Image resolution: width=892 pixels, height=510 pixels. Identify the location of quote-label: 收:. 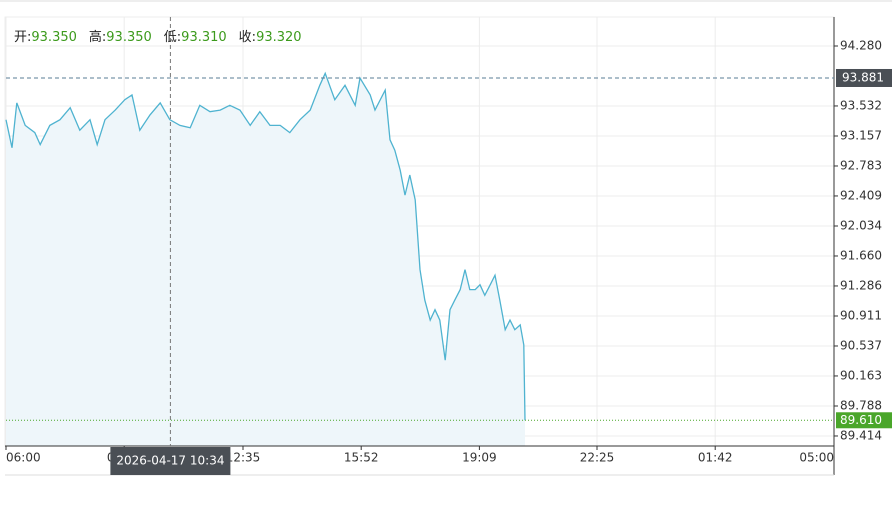
(247, 37).